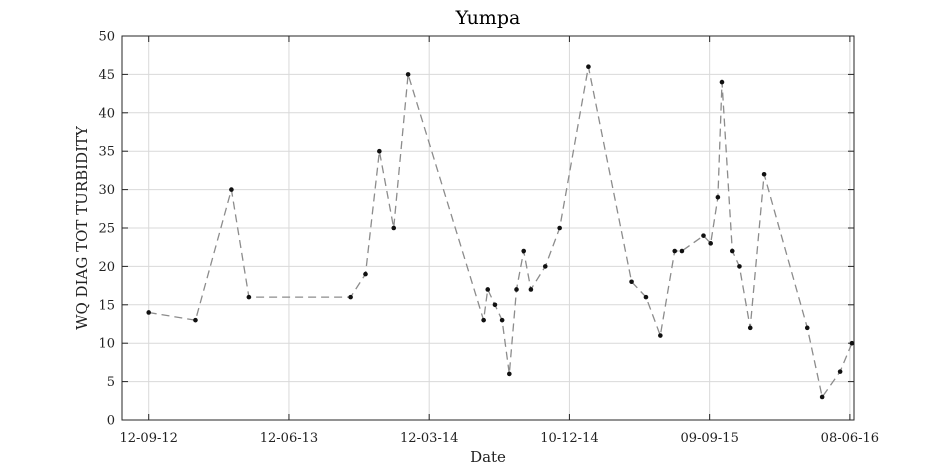  What do you see at coordinates (106, 267) in the screenshot?
I see `y-tick-label: 20` at bounding box center [106, 267].